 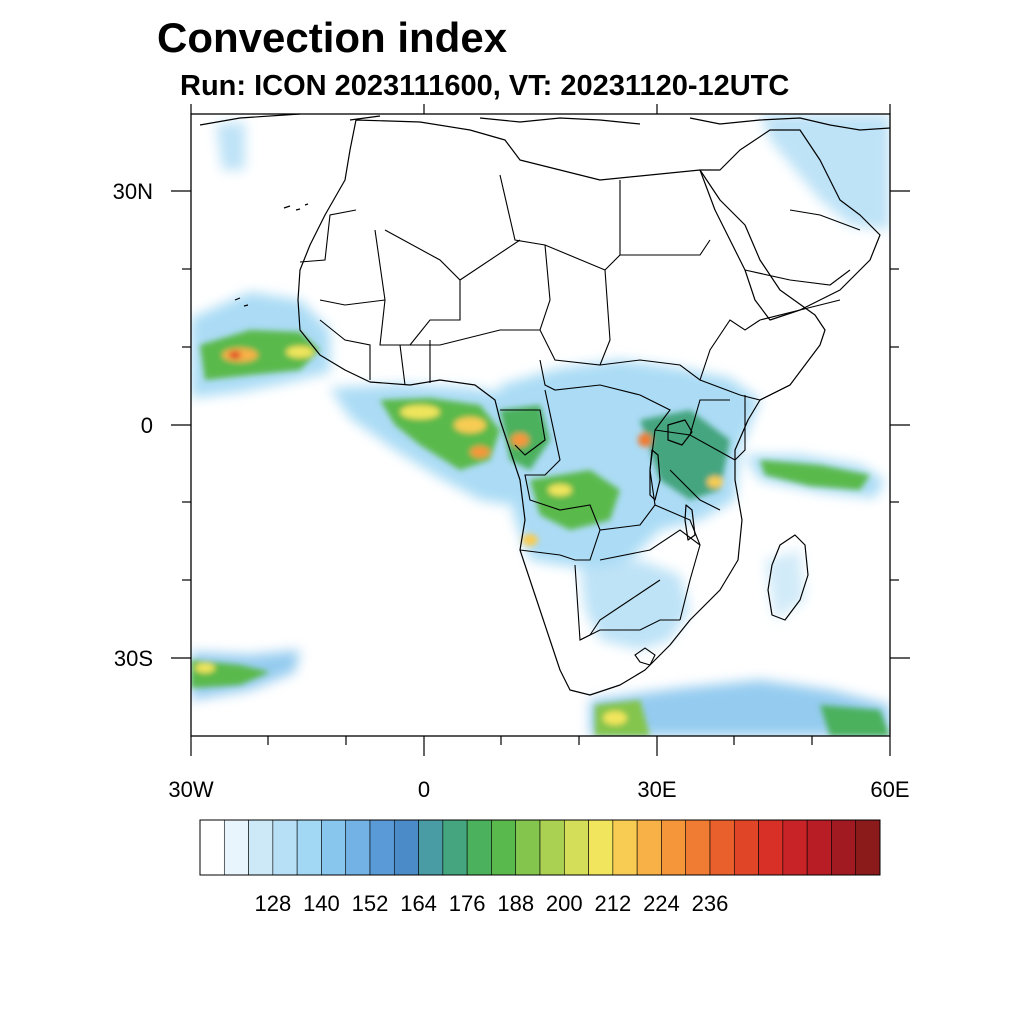 I want to click on border-gabon-congo, so click(x=523, y=432).